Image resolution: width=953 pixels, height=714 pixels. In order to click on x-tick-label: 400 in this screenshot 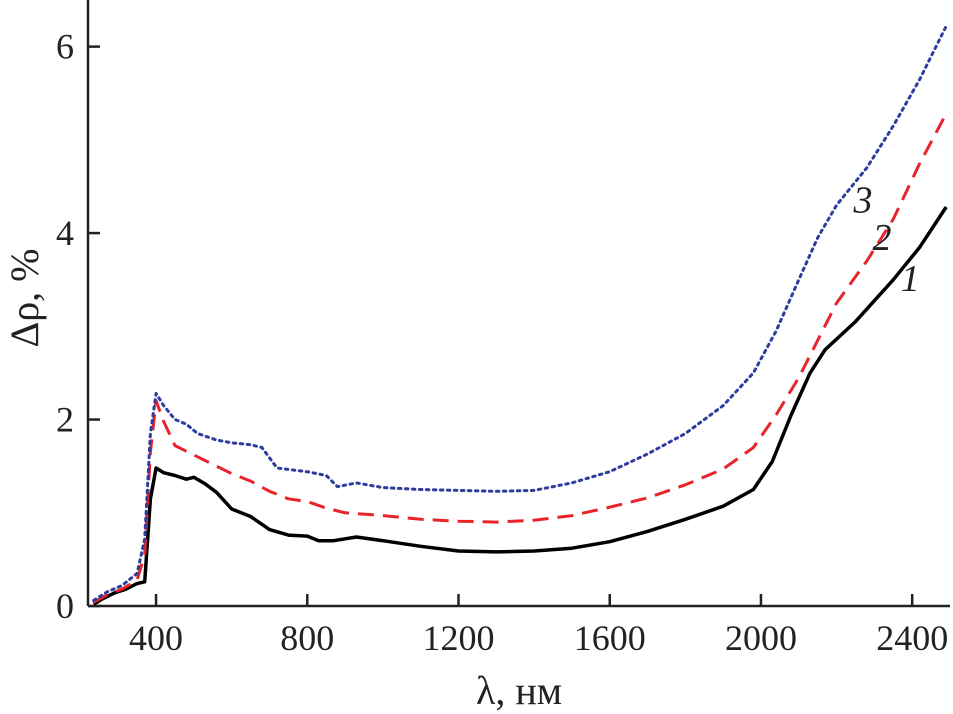, I will do `click(156, 638)`.